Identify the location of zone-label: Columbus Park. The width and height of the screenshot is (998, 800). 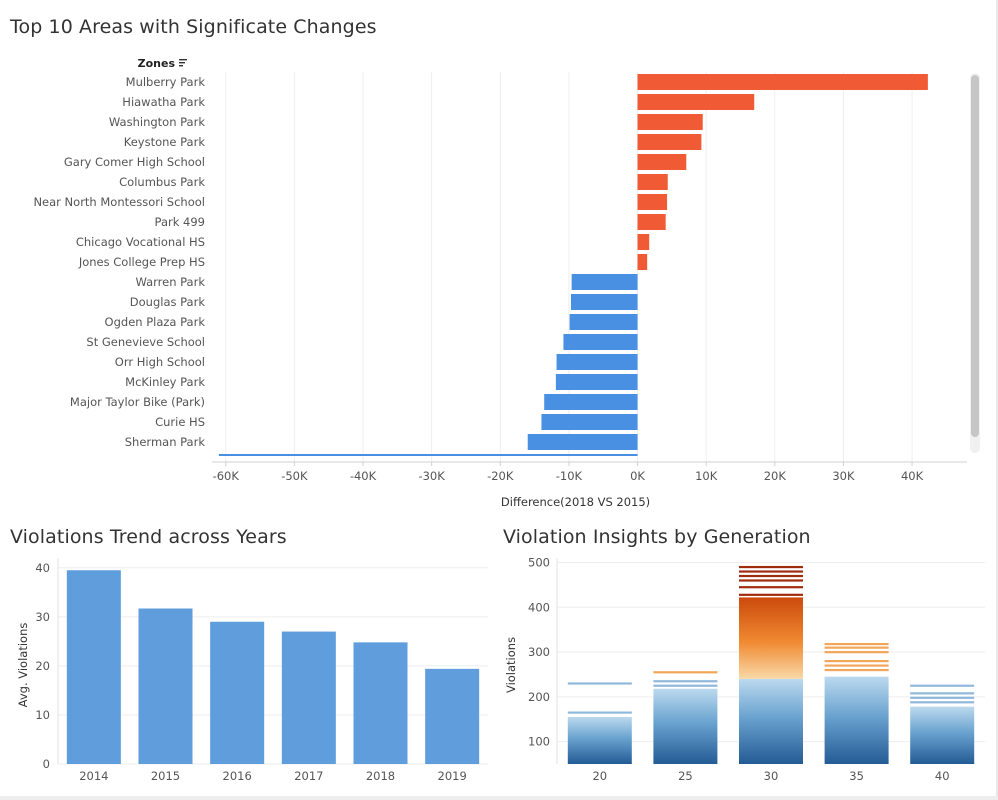
(162, 182).